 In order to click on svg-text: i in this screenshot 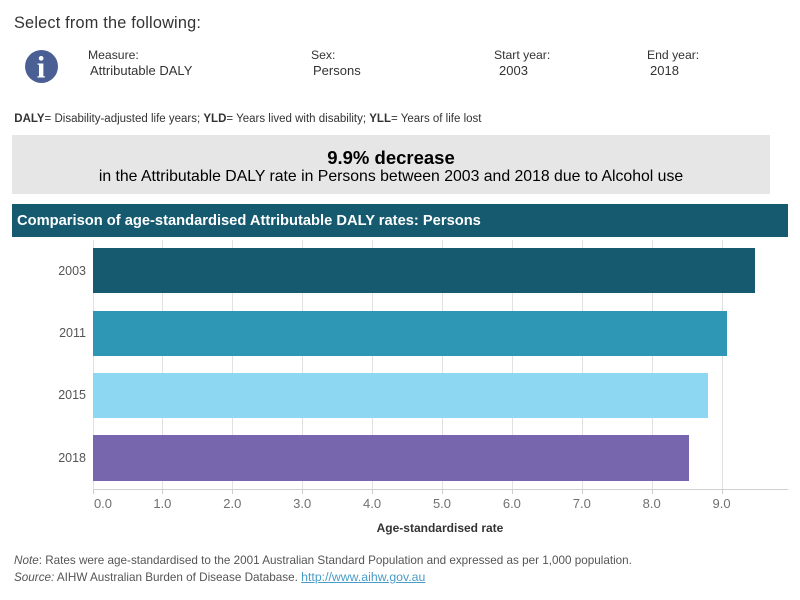, I will do `click(41, 66)`.